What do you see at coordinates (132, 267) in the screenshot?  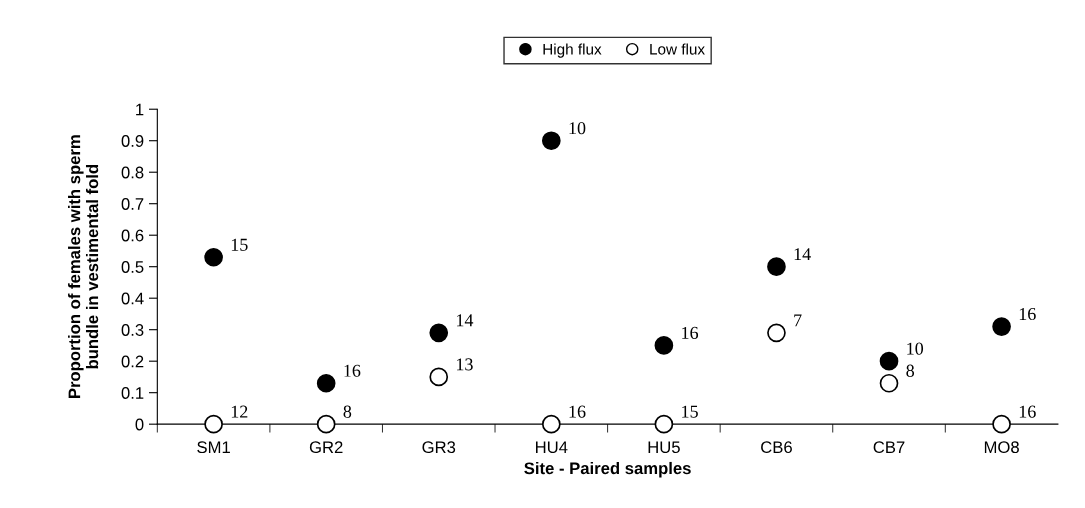 I see `y-tick-label: 0.5` at bounding box center [132, 267].